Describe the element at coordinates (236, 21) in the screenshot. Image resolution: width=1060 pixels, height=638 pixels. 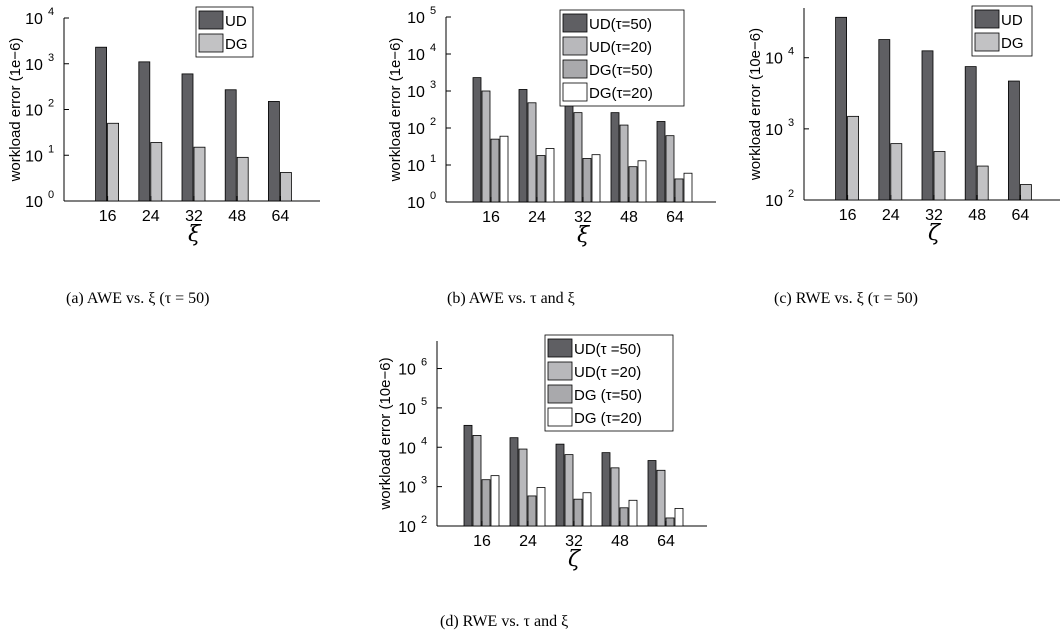
I see `legend-label: UD` at that location.